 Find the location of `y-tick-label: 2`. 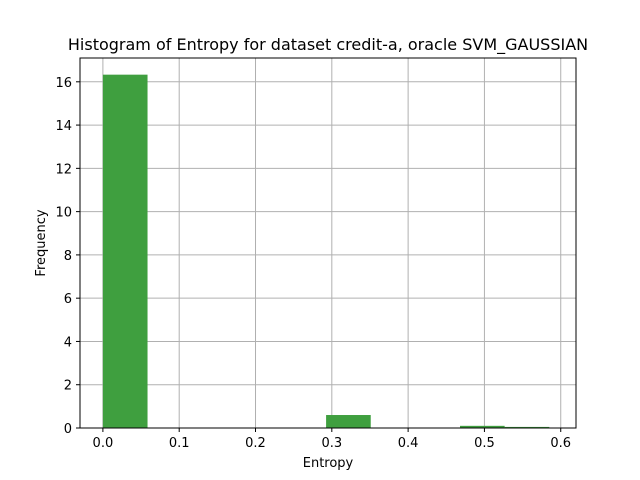

y-tick-label: 2 is located at coordinates (68, 386).